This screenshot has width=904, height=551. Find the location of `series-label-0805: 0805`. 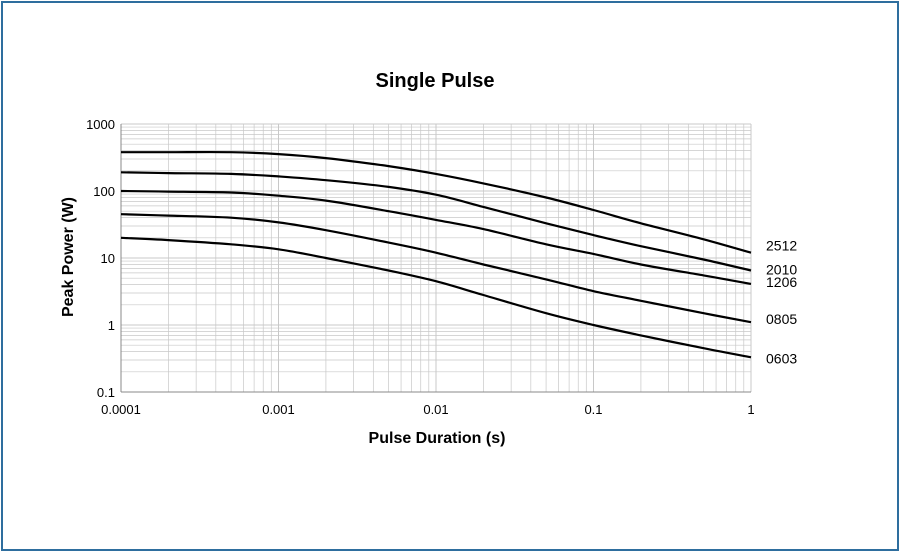

series-label-0805: 0805 is located at coordinates (781, 319).